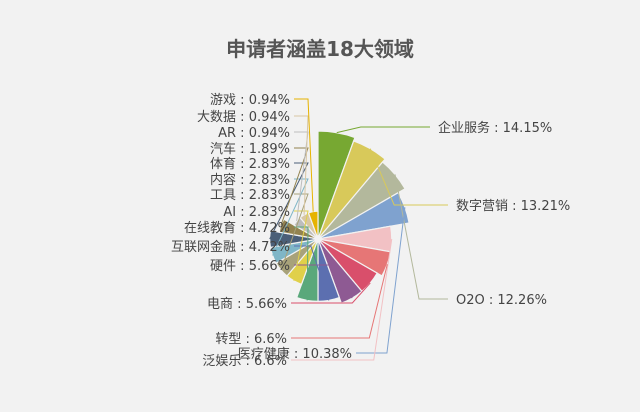 The width and height of the screenshot is (640, 412). What do you see at coordinates (339, 217) in the screenshot?
I see `slices-layer` at bounding box center [339, 217].